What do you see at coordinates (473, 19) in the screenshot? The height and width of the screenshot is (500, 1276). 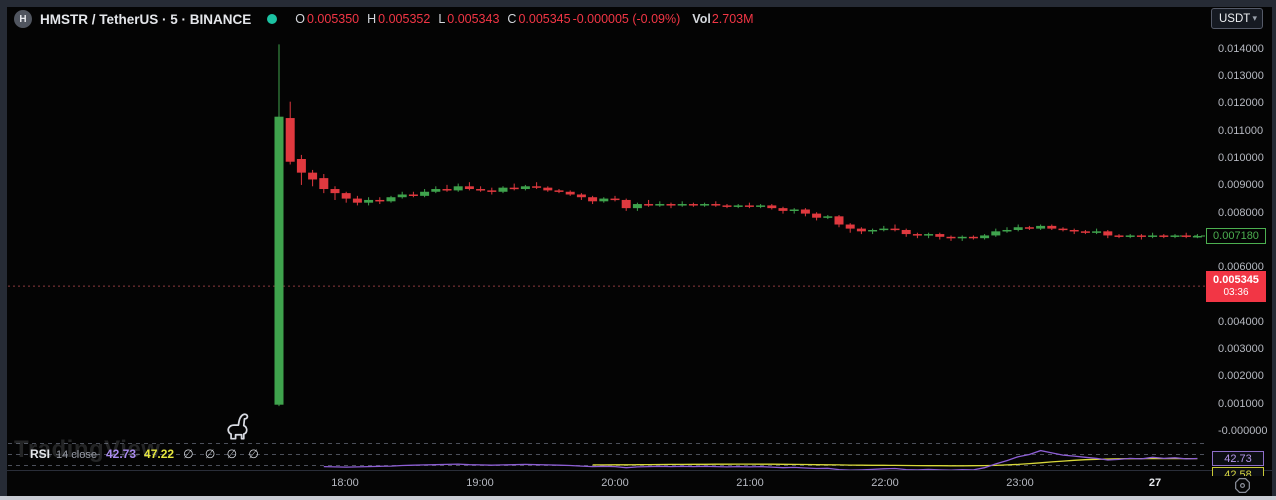 I see `low-value: 0.005343` at bounding box center [473, 19].